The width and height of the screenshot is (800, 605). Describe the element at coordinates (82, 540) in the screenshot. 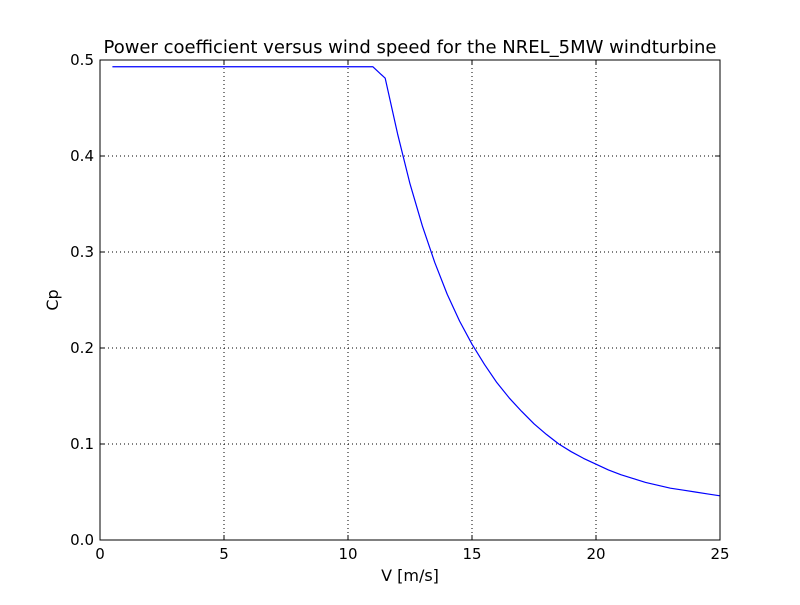

I see `y-tick-label: 0.0` at that location.